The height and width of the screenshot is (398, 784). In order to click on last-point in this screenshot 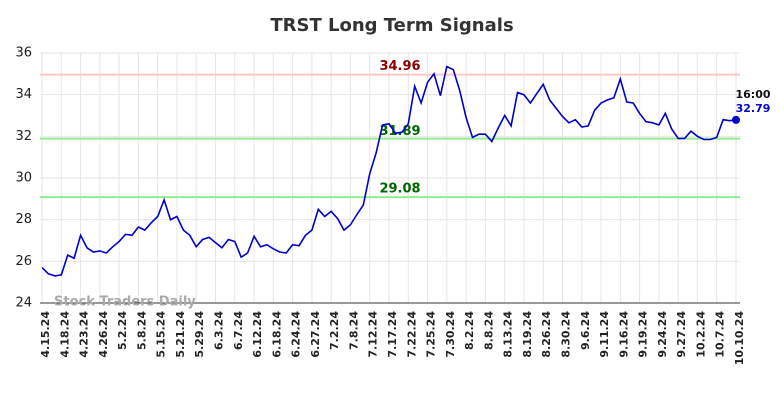, I will do `click(736, 119)`.